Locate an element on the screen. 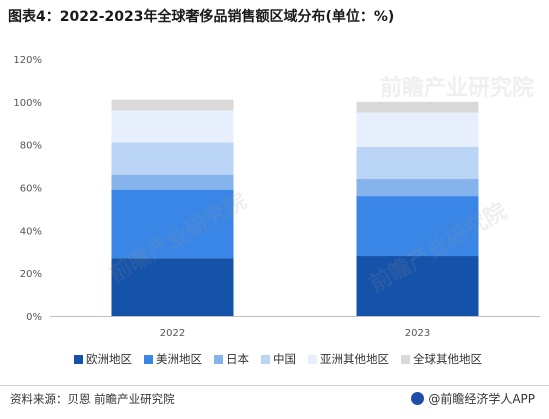 The image size is (549, 419). footer-divider is located at coordinates (274, 385).